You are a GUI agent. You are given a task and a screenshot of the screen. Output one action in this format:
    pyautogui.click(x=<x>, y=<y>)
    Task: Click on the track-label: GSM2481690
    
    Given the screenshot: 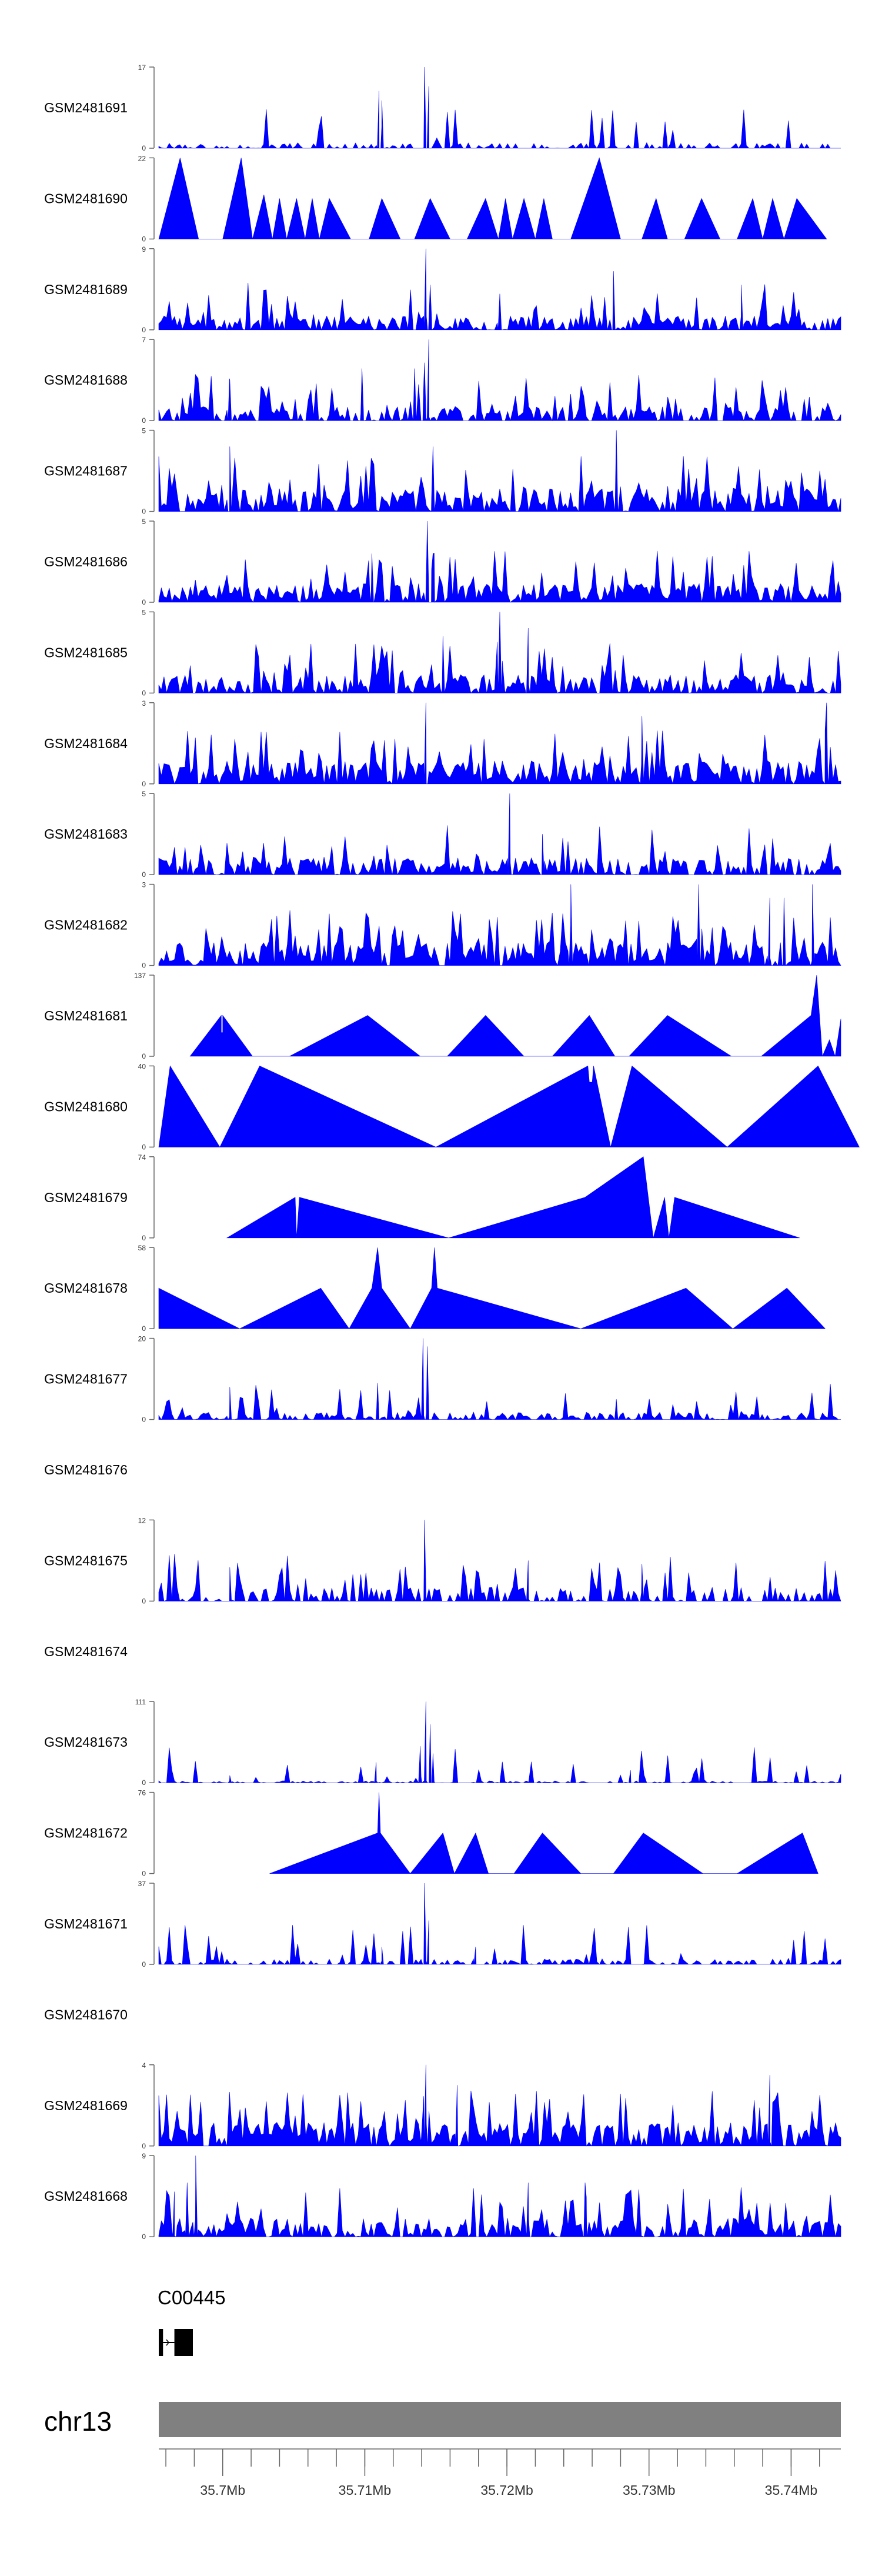 What is the action you would take?
    pyautogui.click(x=86, y=198)
    